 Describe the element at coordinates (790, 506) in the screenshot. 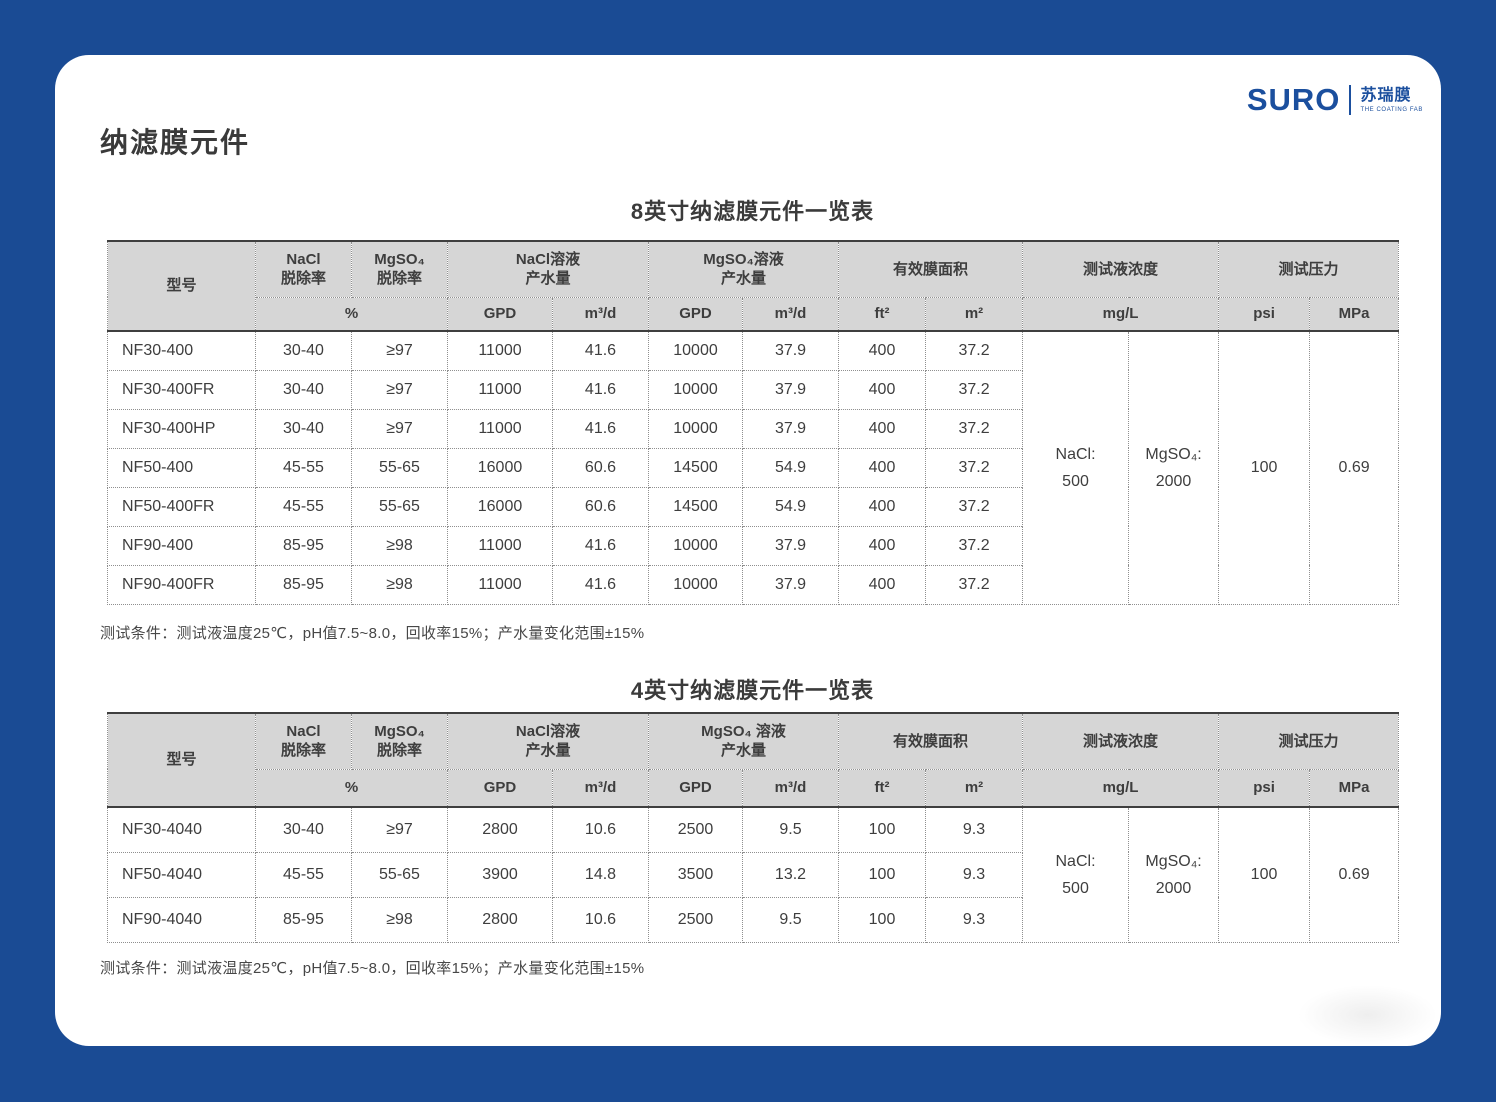

I see `value-cell: 54.9` at that location.